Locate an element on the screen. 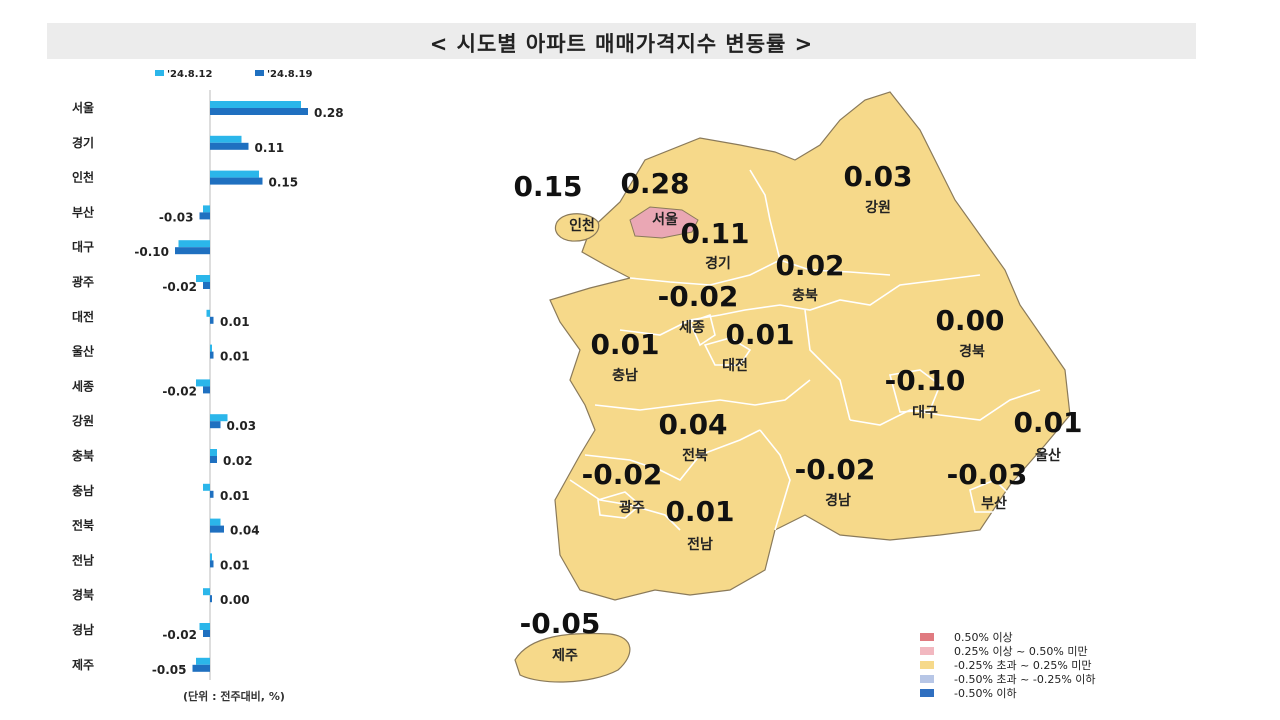 Image resolution: width=1280 pixels, height=720 pixels. map-region-name: 서울 is located at coordinates (665, 219).